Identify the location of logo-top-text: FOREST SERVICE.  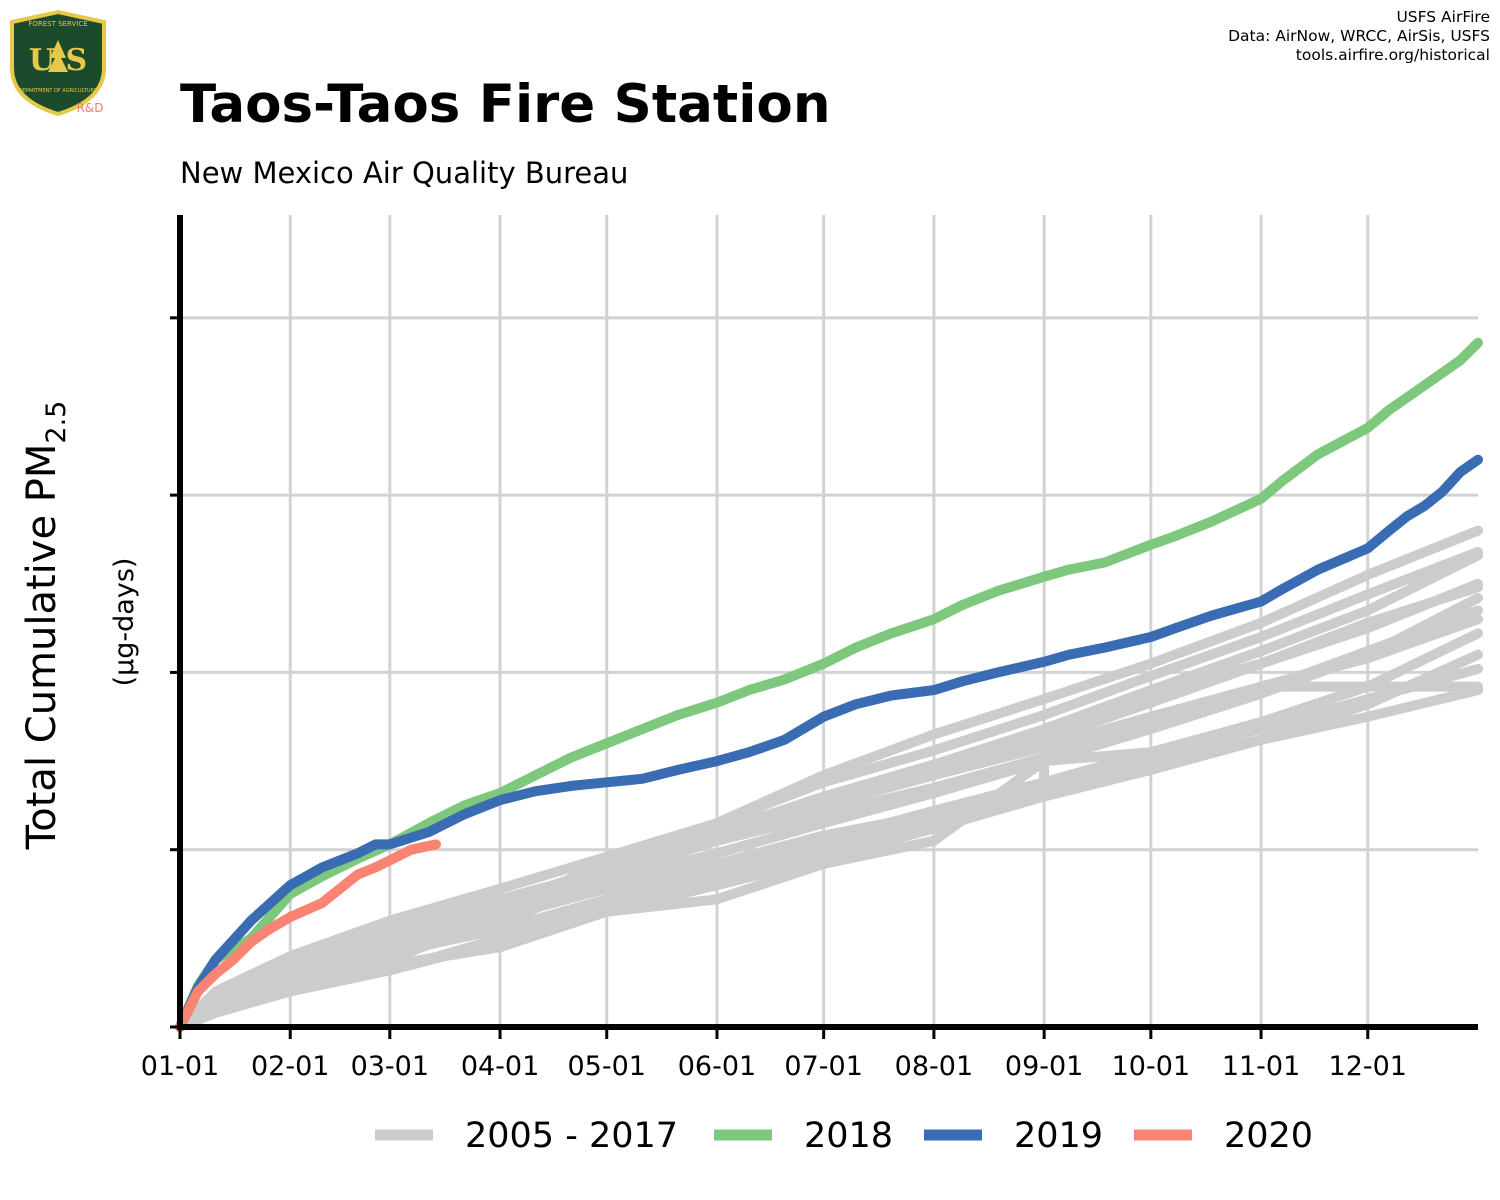
(57, 24).